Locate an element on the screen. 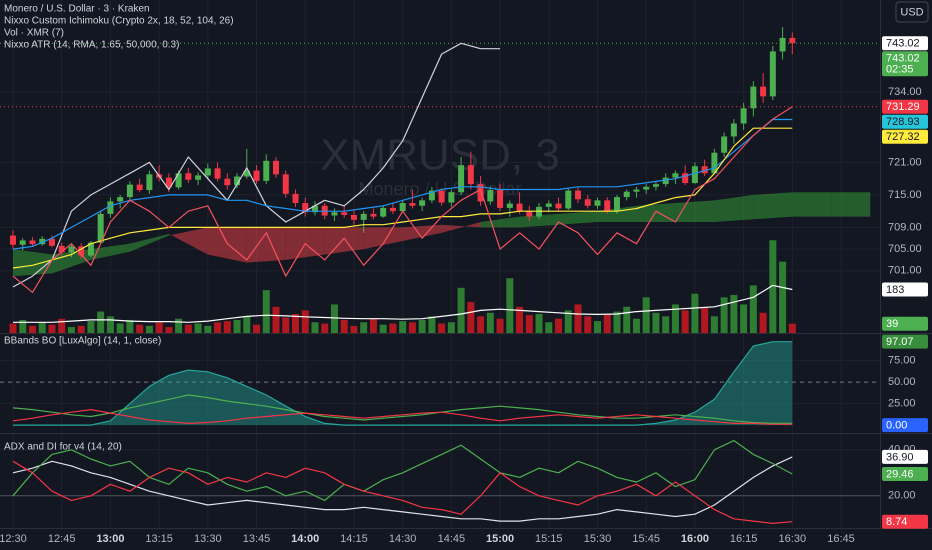 The width and height of the screenshot is (932, 550). indicator-label: Vol · XMR (7) is located at coordinates (34, 33).